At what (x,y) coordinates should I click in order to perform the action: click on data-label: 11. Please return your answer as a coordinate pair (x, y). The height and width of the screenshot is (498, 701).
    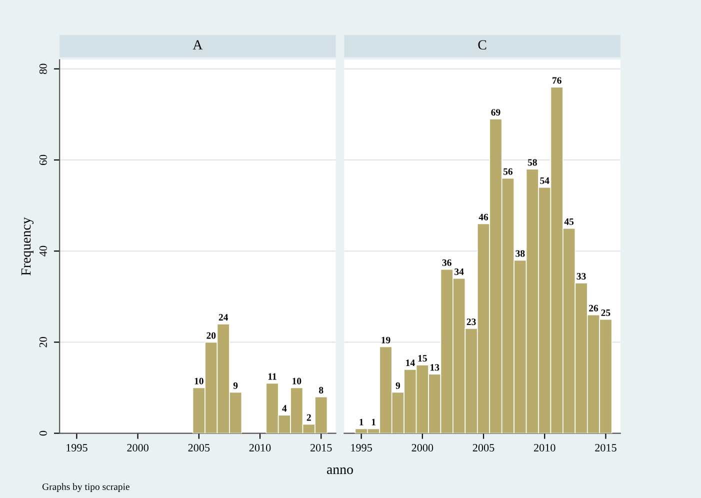
    Looking at the image, I should click on (272, 376).